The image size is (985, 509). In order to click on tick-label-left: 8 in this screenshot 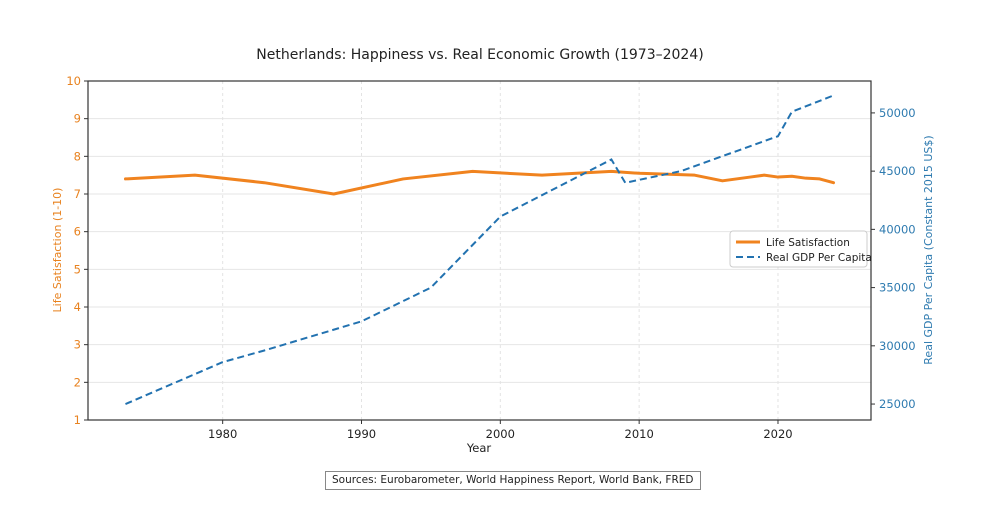, I will do `click(77, 156)`.